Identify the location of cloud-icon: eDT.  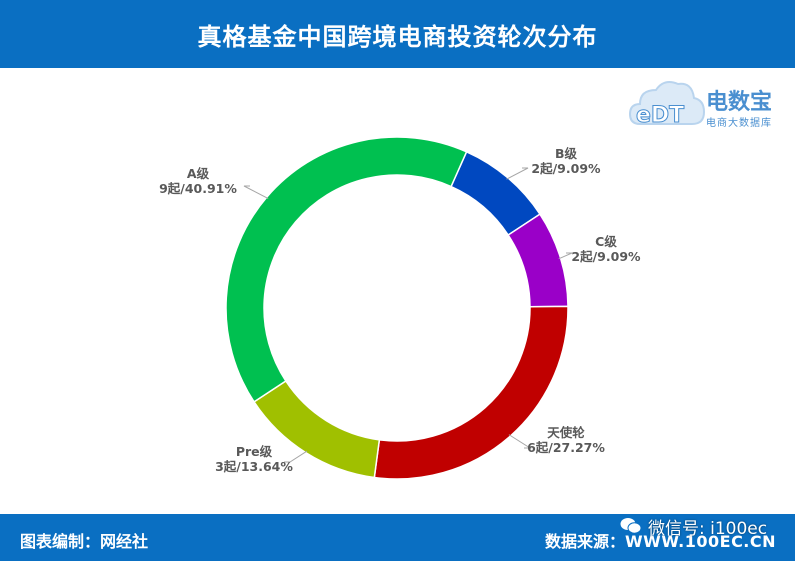
(667, 105).